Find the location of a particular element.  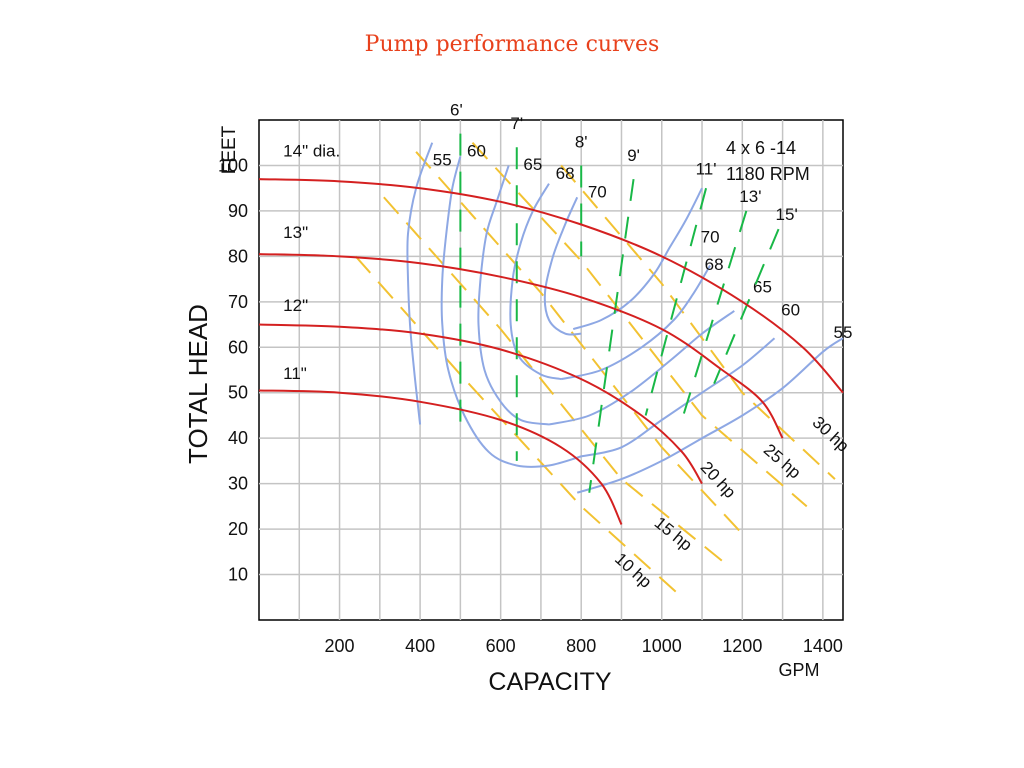

x-axis-label: CAPACITY is located at coordinates (549, 682).